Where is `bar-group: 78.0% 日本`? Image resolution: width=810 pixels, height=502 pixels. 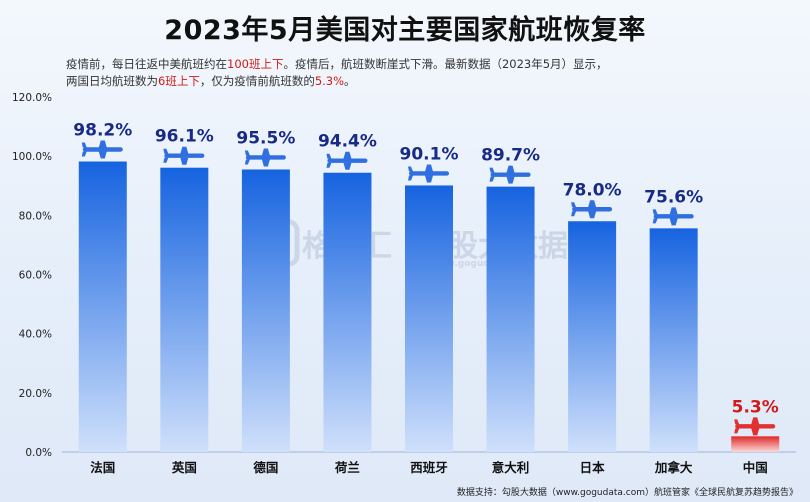
bar-group: 78.0% 日本 is located at coordinates (592, 327).